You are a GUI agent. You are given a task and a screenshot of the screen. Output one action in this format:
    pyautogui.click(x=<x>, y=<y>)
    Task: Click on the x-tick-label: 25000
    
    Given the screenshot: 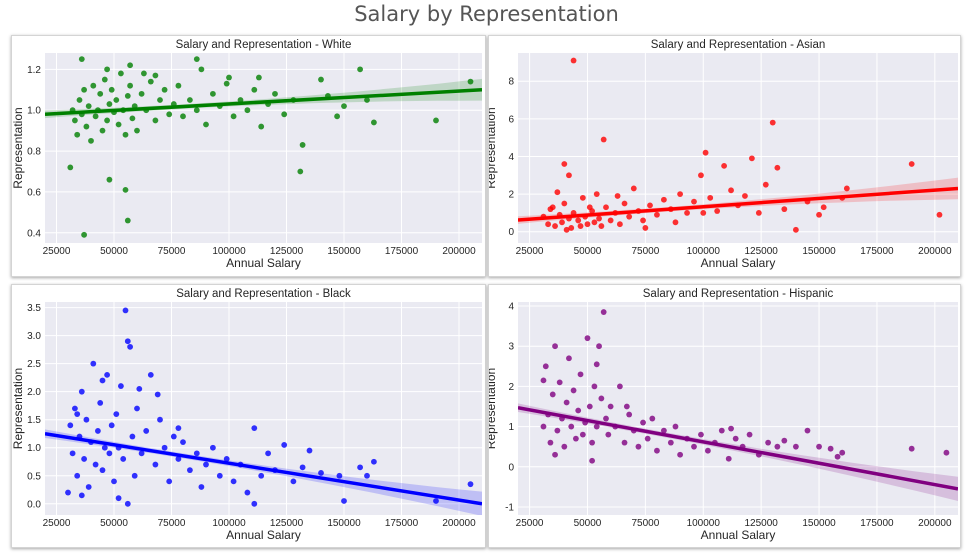 What is the action you would take?
    pyautogui.click(x=530, y=523)
    